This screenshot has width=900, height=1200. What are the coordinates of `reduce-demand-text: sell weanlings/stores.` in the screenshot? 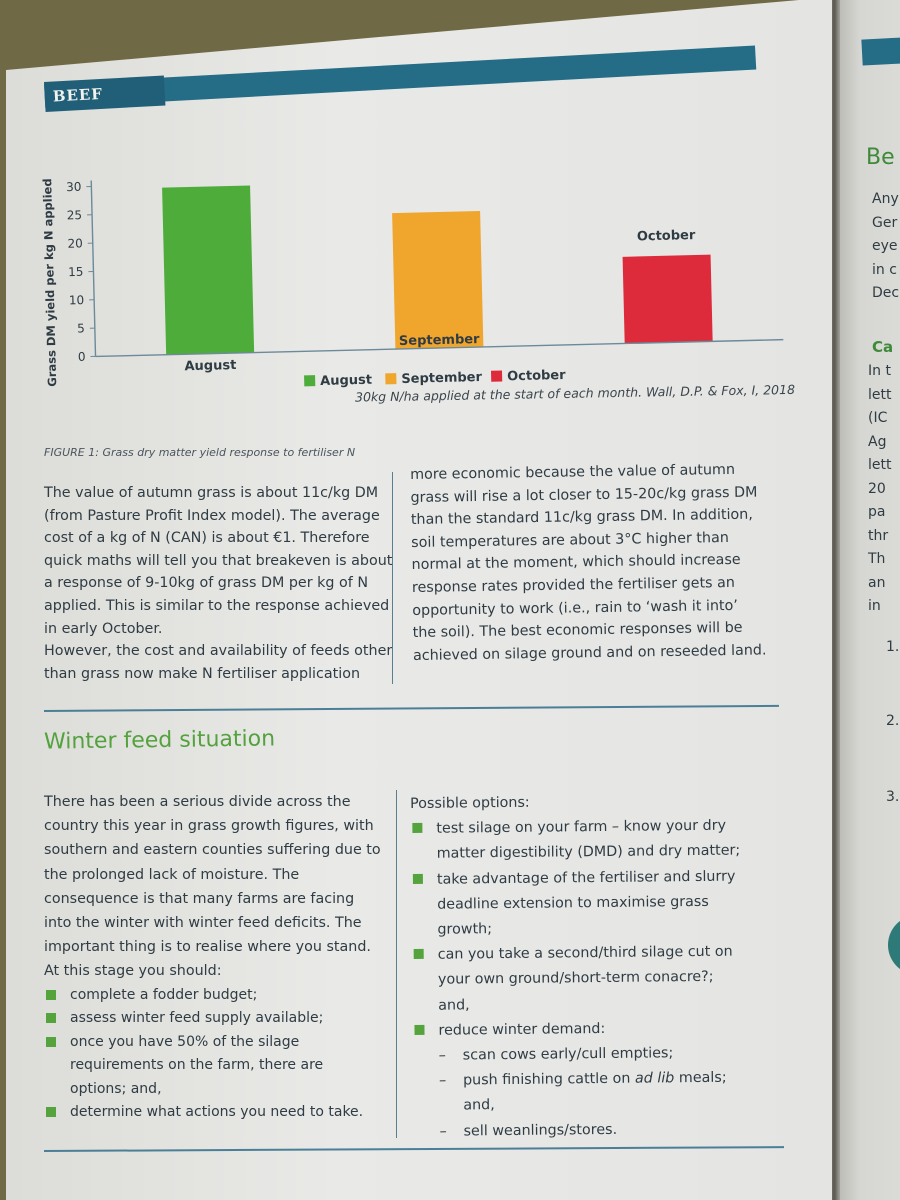 It's located at (540, 1130).